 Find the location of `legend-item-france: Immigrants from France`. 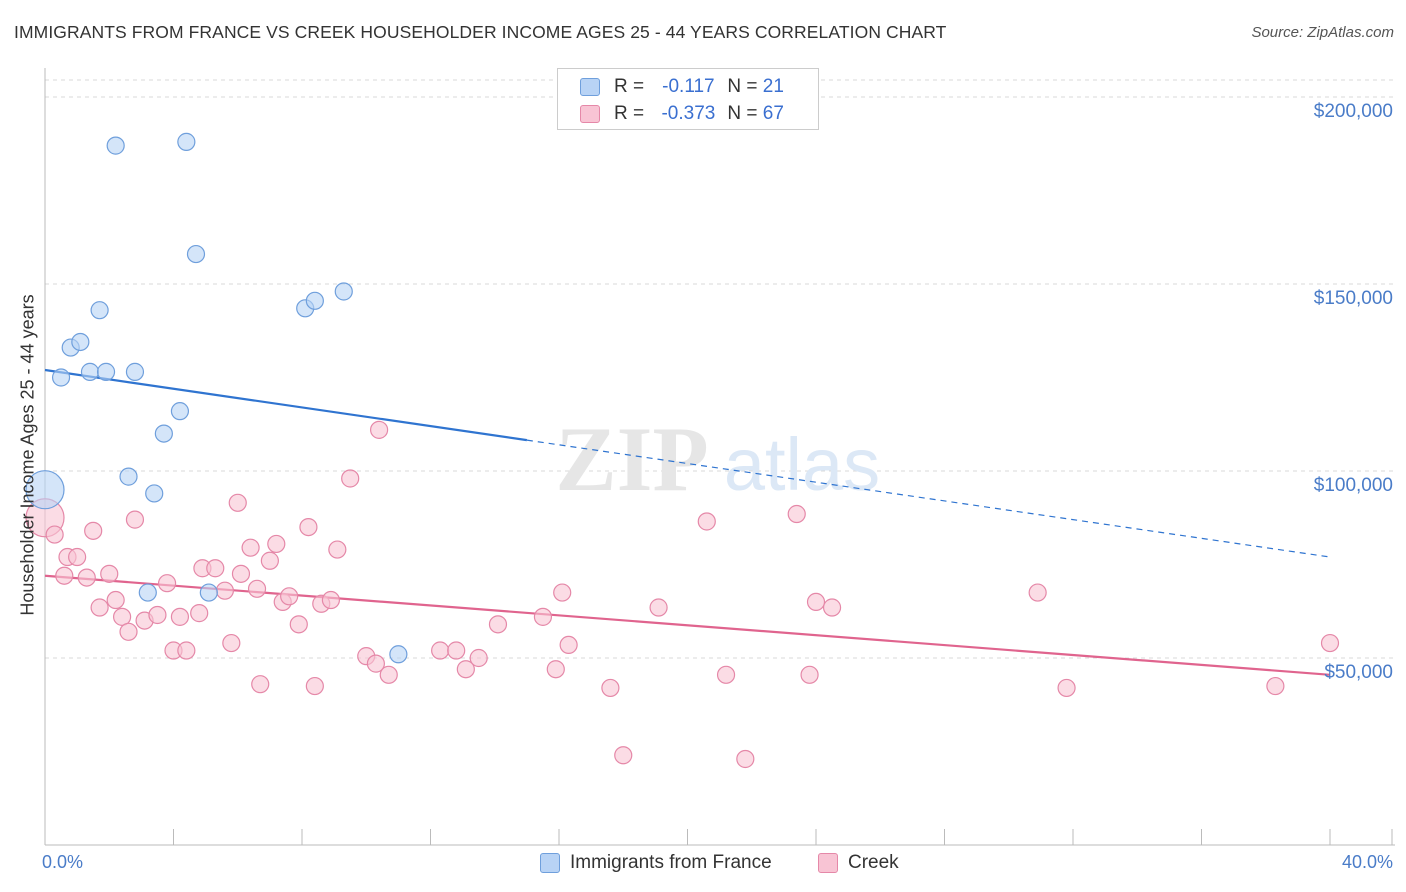

legend-item-france: Immigrants from France is located at coordinates (656, 863).